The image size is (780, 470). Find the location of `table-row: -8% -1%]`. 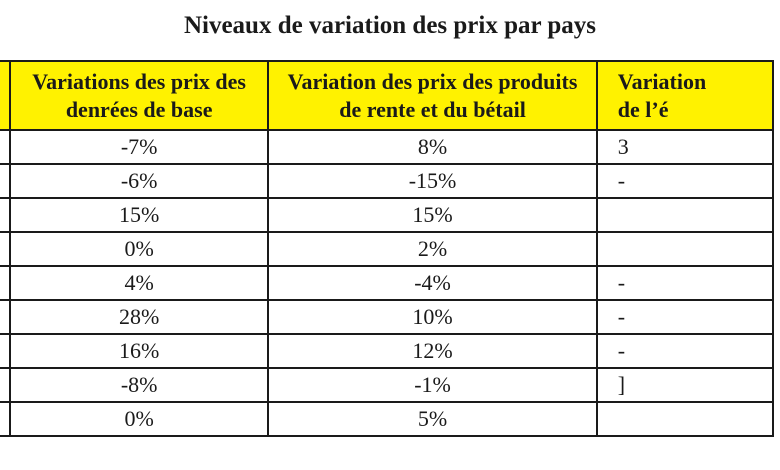

table-row: -8% -1%] is located at coordinates (387, 385).